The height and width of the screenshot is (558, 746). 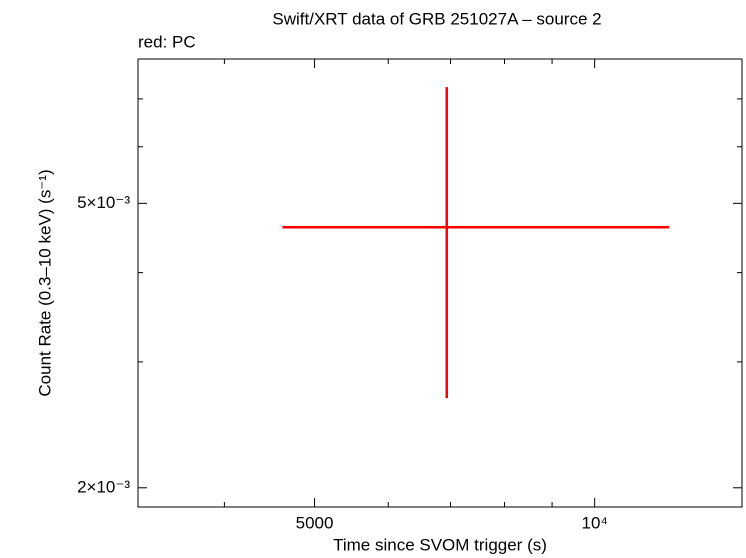 What do you see at coordinates (436, 18) in the screenshot?
I see `chart-title: Swift/XRT data of GRB 251027A – source 2` at bounding box center [436, 18].